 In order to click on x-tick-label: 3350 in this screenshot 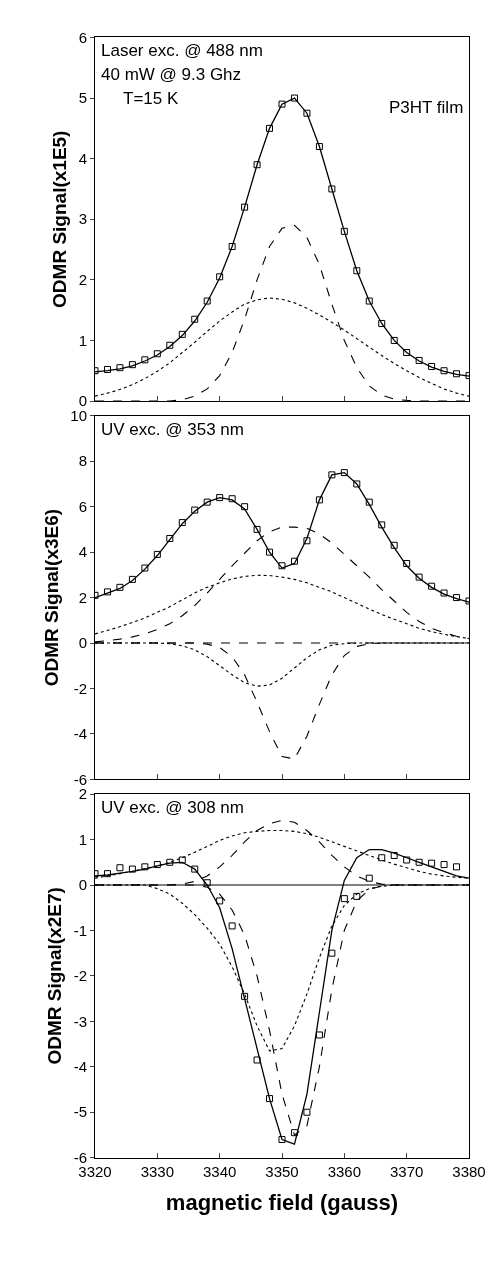, I will do `click(282, 1171)`.